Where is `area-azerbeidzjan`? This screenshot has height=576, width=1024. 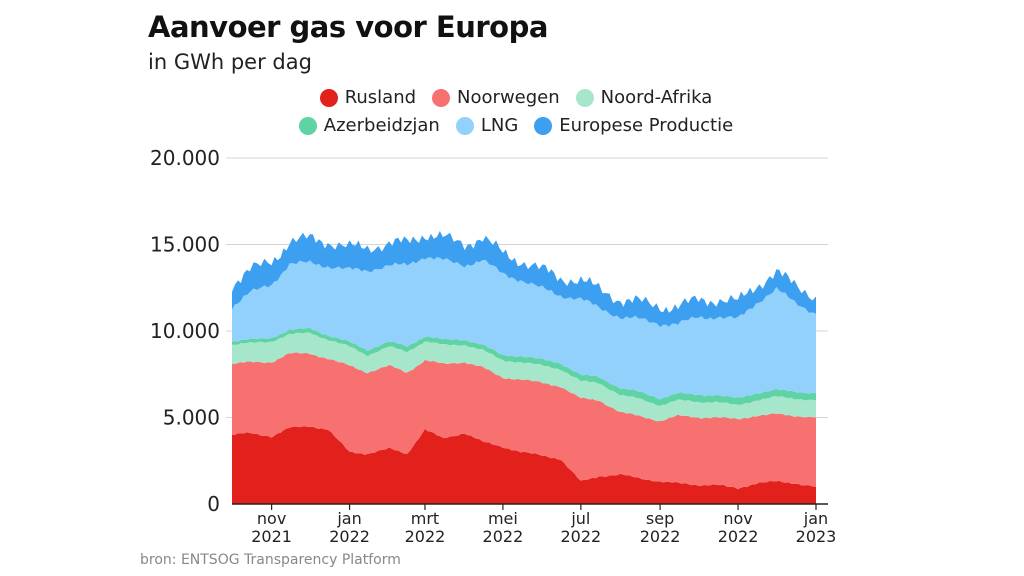 area-azerbeidzjan is located at coordinates (524, 366).